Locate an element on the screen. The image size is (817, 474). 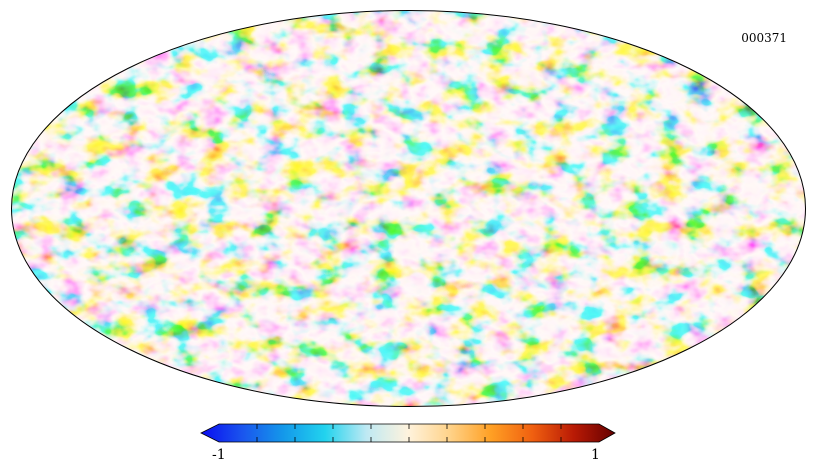
colorbar-bar is located at coordinates (408, 433).